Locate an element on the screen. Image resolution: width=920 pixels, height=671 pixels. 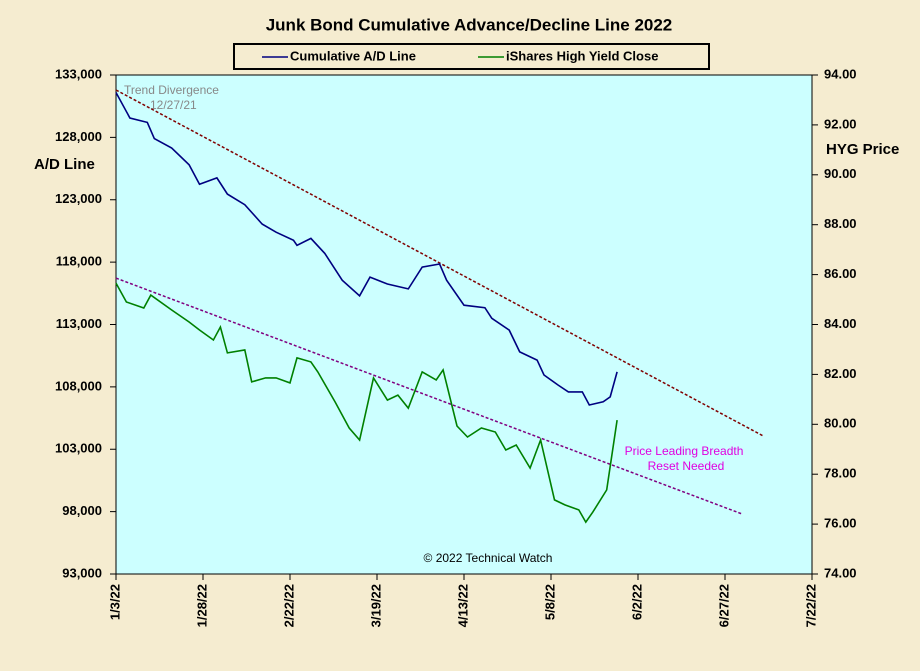
y2-tick-label: 84.00 is located at coordinates (840, 323).